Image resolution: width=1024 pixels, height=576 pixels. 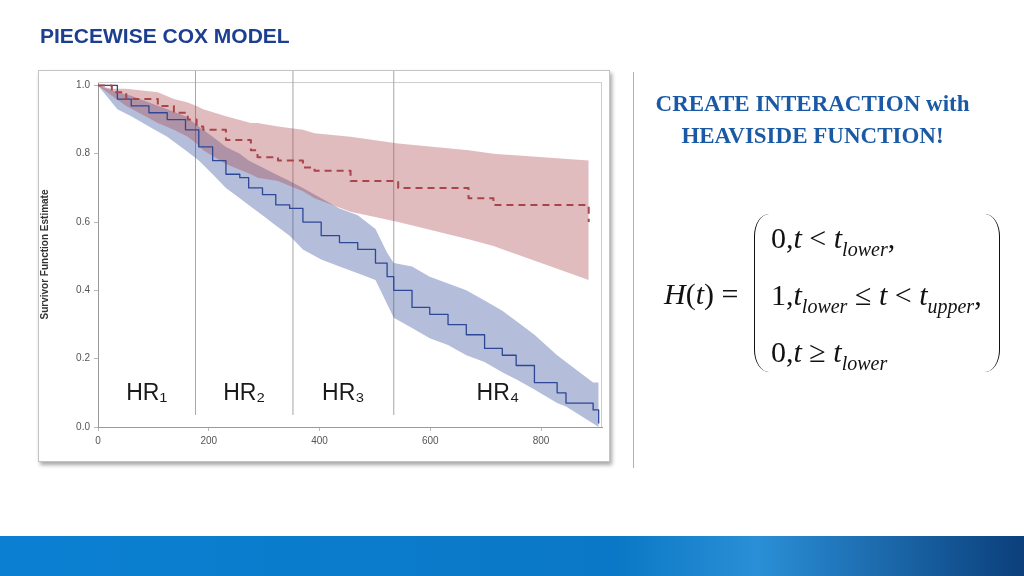 What do you see at coordinates (44, 254) in the screenshot?
I see `y-axis-title: Survivor Function Estimate` at bounding box center [44, 254].